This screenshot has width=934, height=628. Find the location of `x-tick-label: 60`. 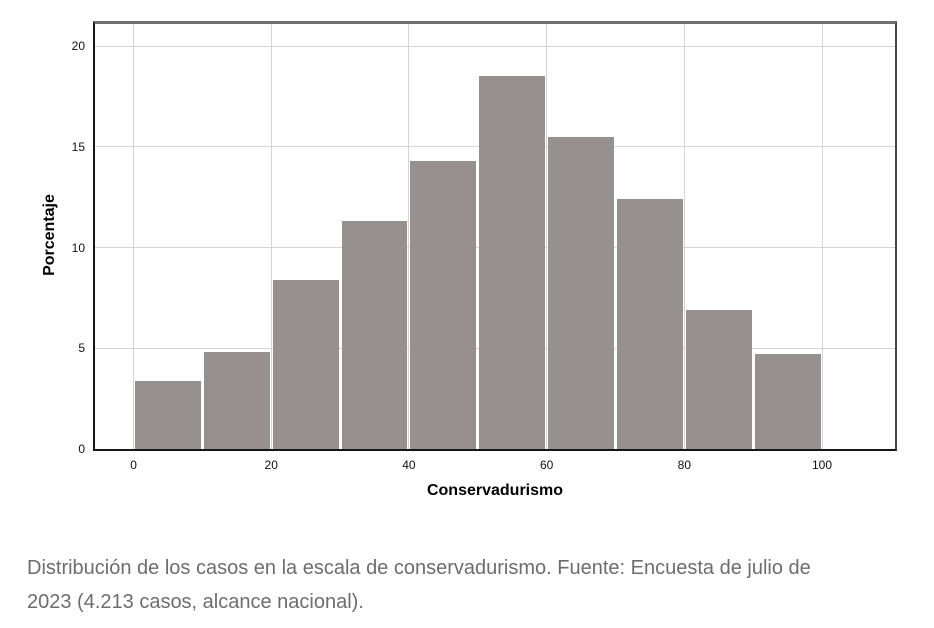

x-tick-label: 60 is located at coordinates (546, 465).